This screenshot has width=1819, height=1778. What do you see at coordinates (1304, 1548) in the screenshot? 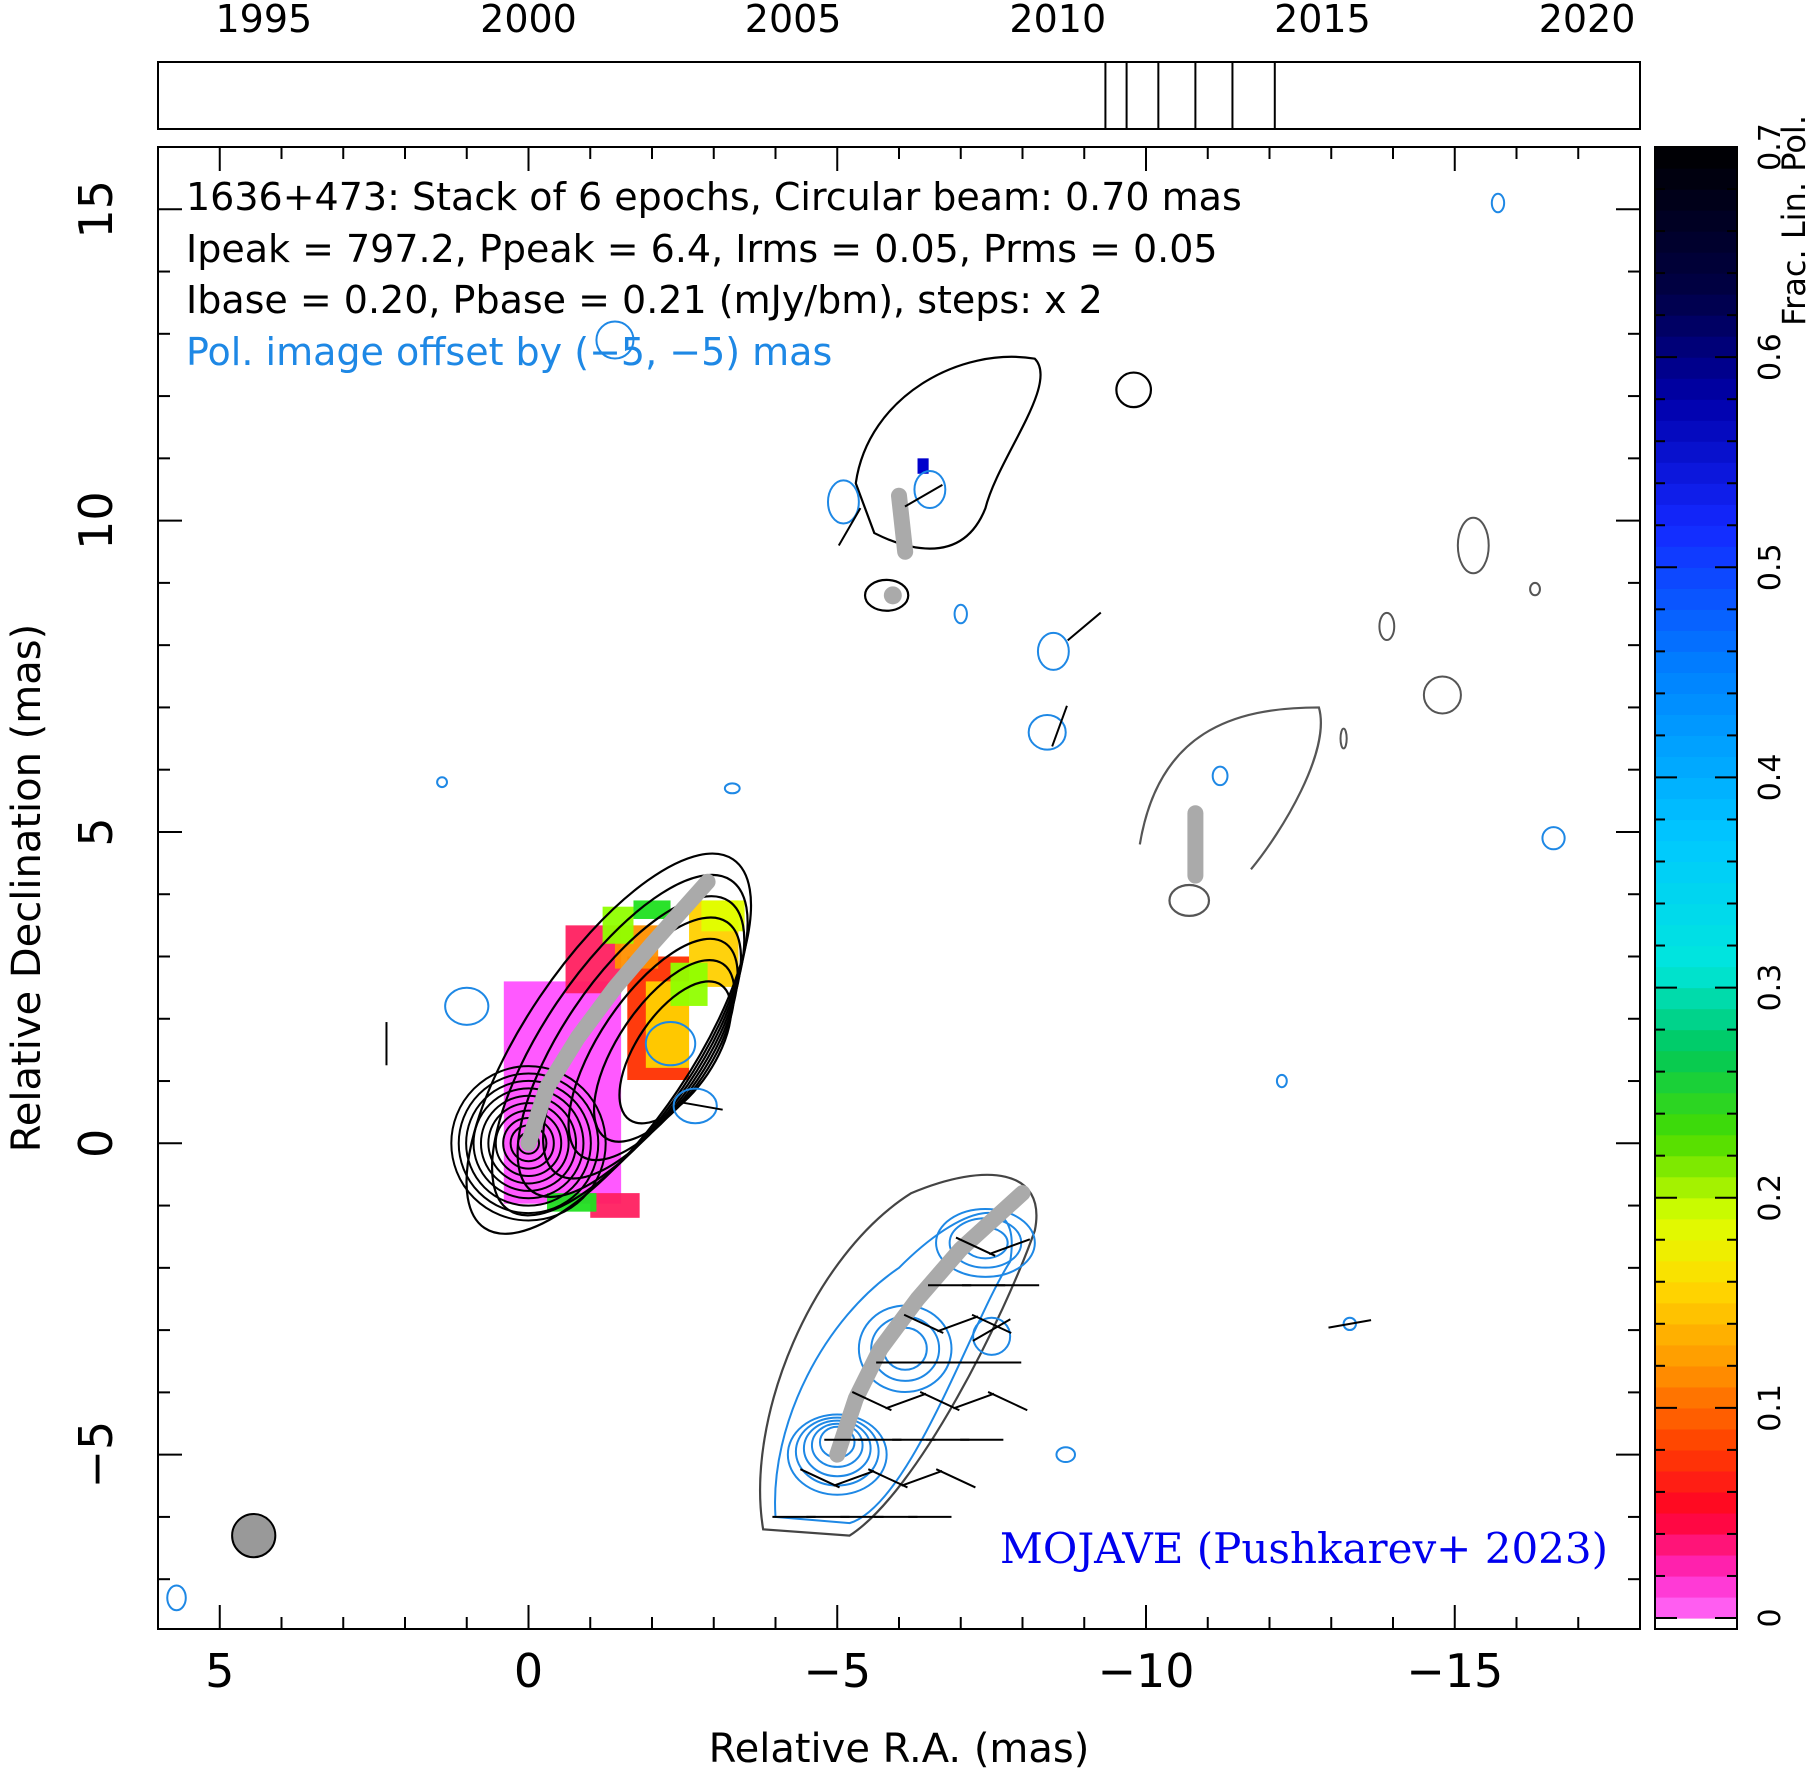
I see `credit-label: MOJAVE (Pushkarev+ 2023)` at bounding box center [1304, 1548].